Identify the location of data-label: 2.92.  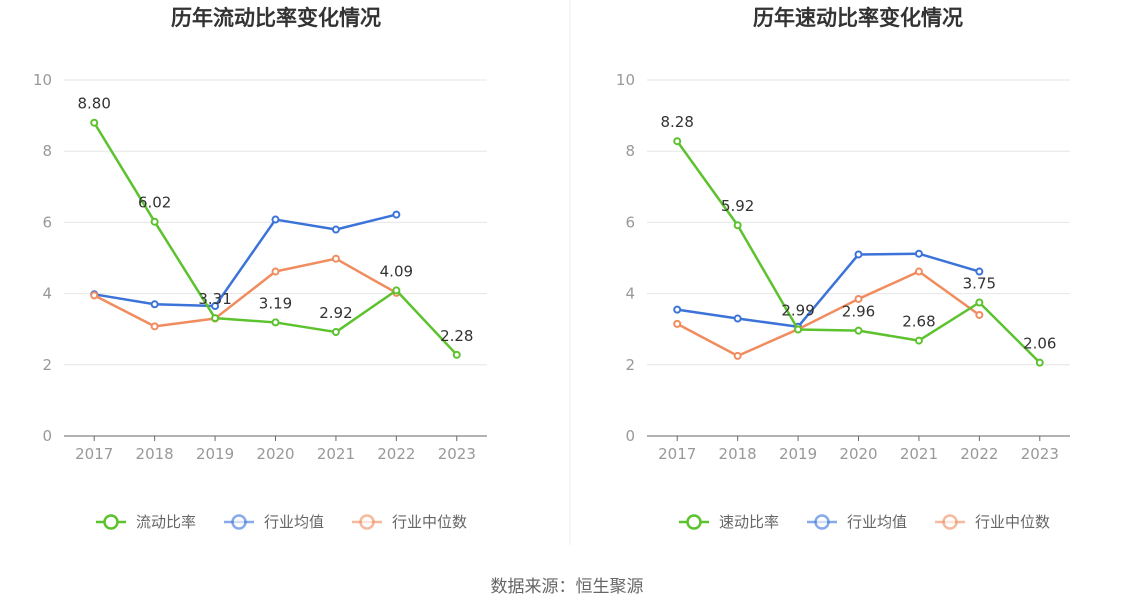
(335, 313).